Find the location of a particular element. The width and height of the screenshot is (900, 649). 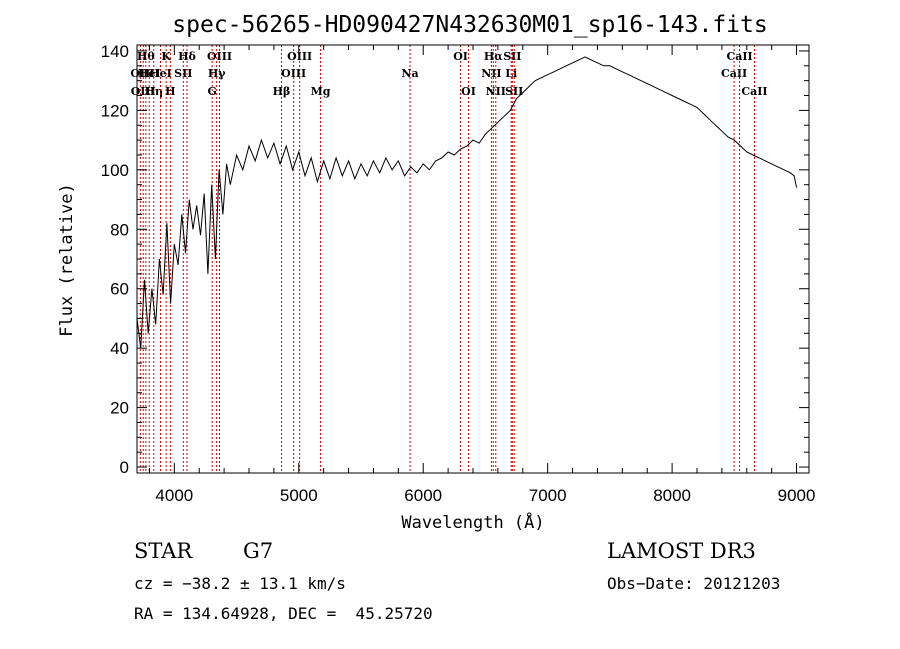

line-marker-label: Hα is located at coordinates (493, 56).